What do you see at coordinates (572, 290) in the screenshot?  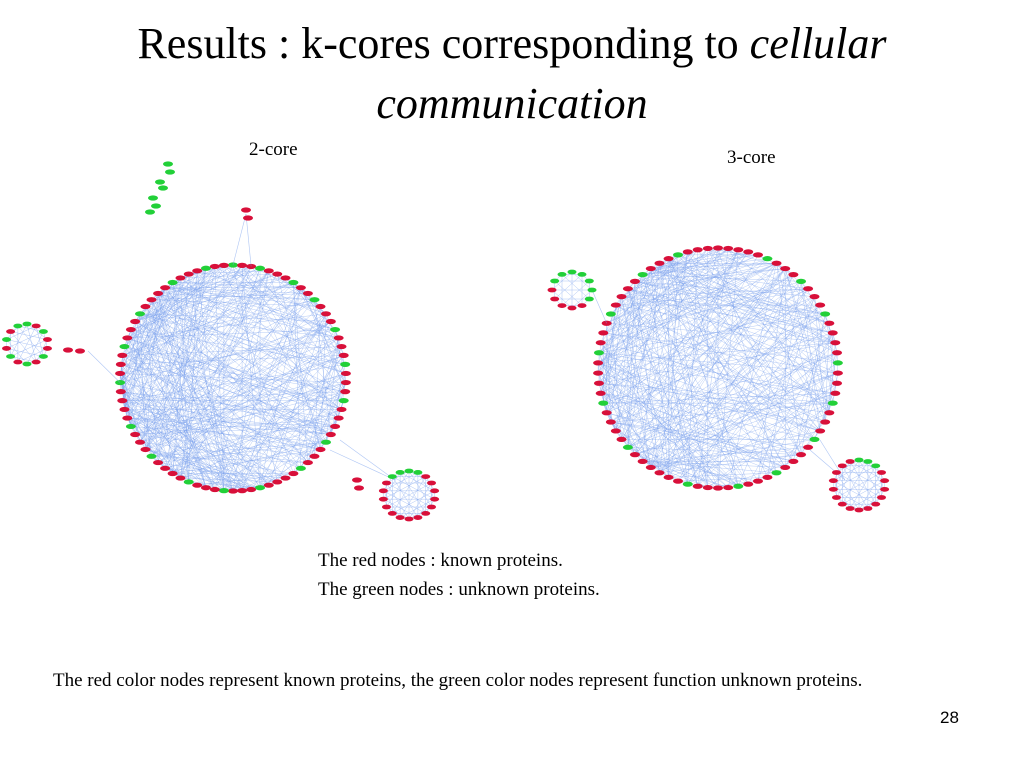 I see `satellite-left-3core-edges` at bounding box center [572, 290].